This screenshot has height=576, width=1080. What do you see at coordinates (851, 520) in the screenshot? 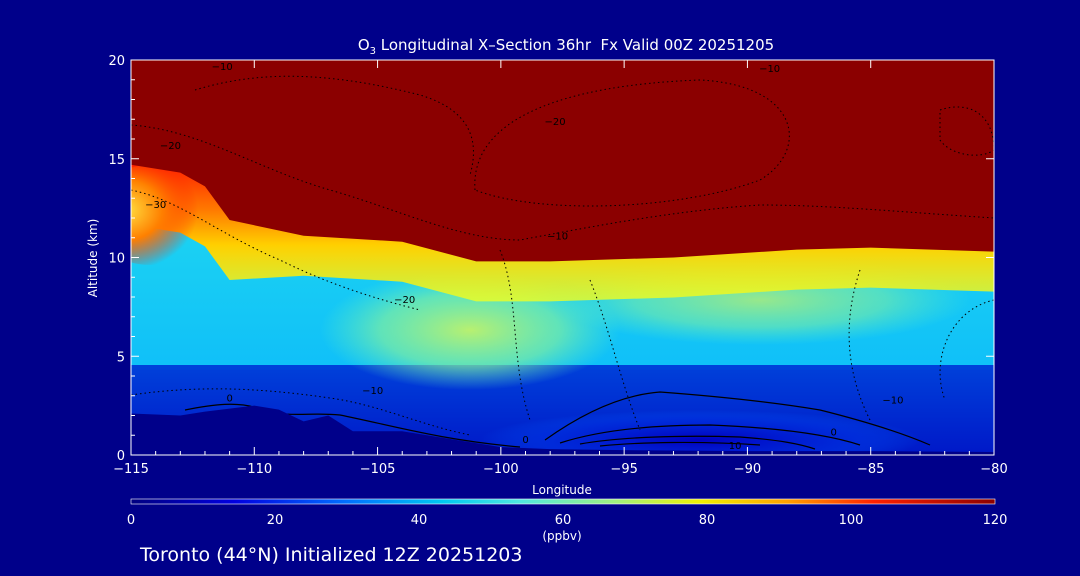
I see `colorbar-tick-label: 100` at bounding box center [851, 520].